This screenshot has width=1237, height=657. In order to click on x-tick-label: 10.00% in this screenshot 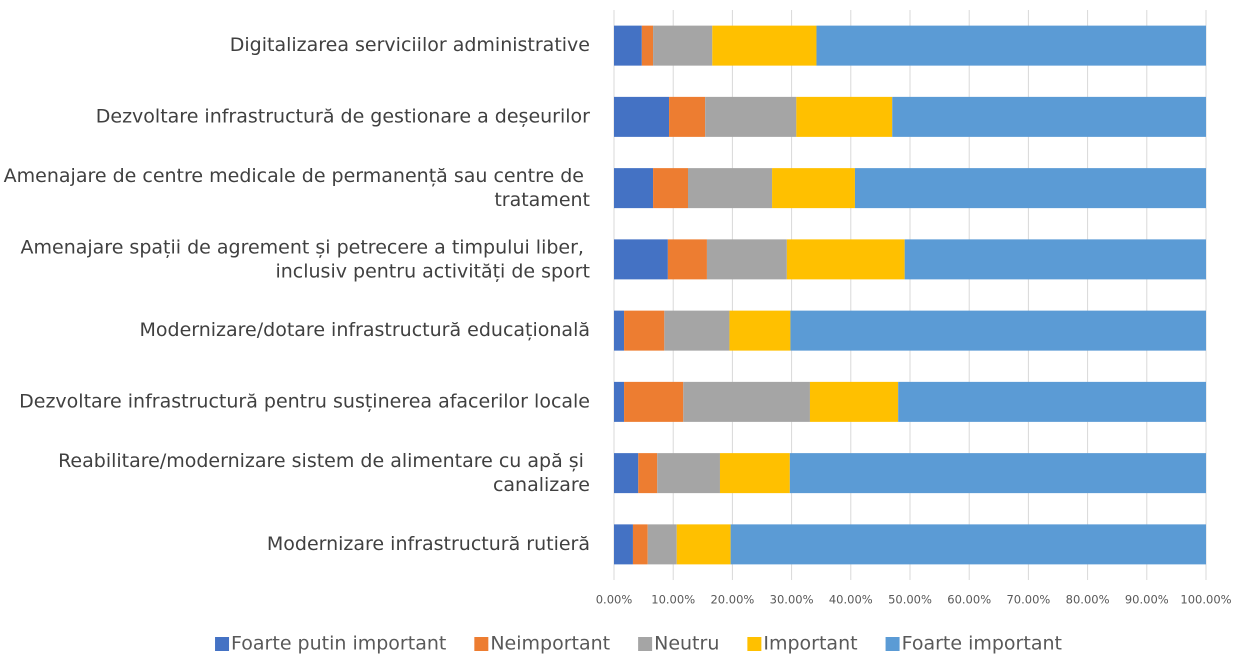, I will do `click(673, 600)`.